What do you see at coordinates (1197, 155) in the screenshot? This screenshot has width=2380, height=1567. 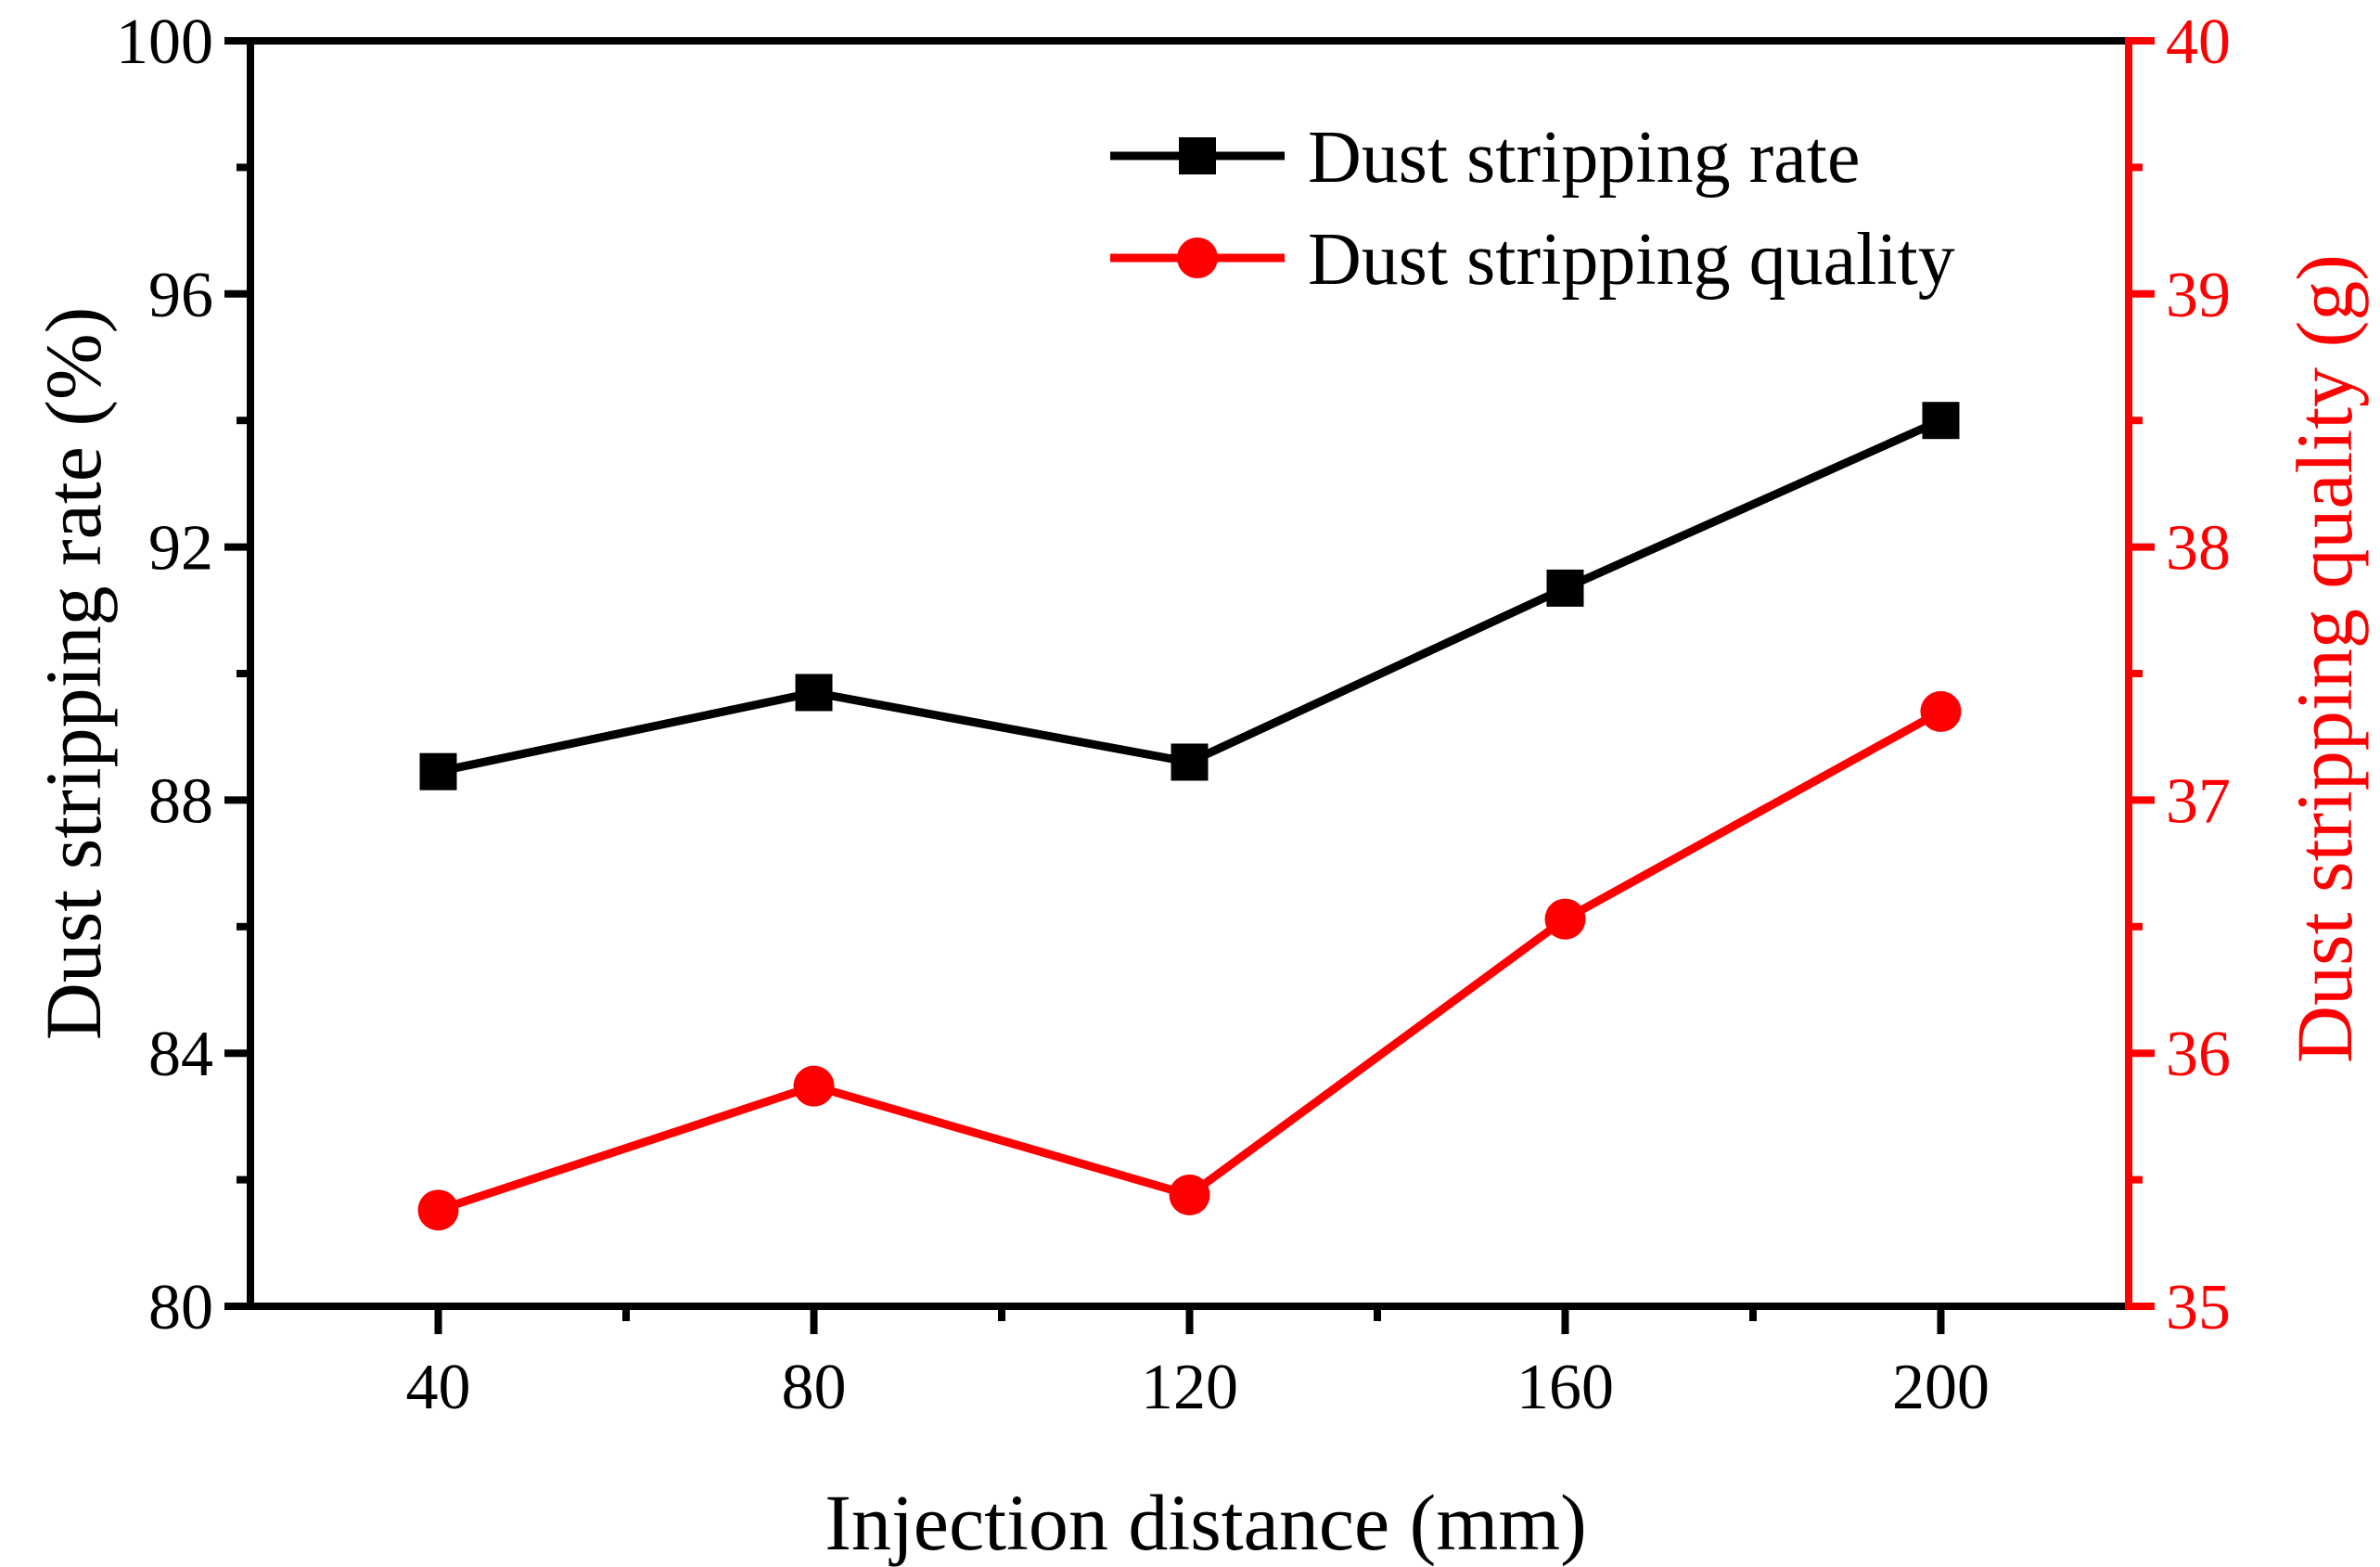 I see `legend-rate-marker` at bounding box center [1197, 155].